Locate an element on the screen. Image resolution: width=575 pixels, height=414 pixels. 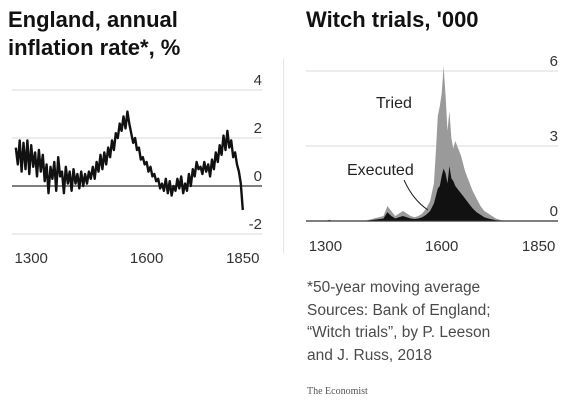
footnote-source-witch-trials: “Witch trials”, by P. Leeson is located at coordinates (399, 332).